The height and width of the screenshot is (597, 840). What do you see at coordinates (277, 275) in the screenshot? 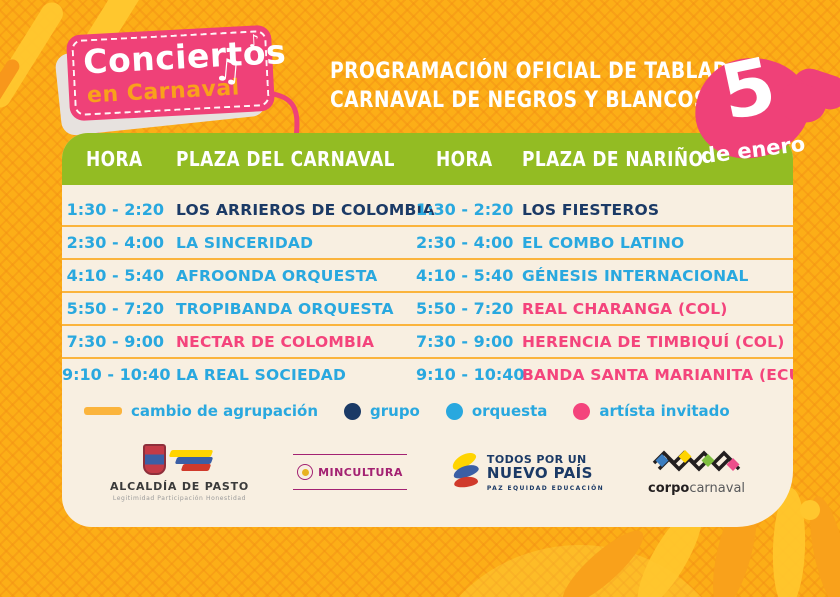
I see `act-cell: AFROONDA ORQUESTA` at bounding box center [277, 275].